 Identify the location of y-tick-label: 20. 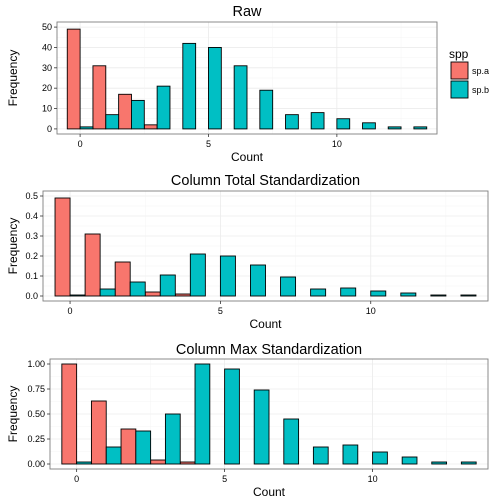
(47, 88).